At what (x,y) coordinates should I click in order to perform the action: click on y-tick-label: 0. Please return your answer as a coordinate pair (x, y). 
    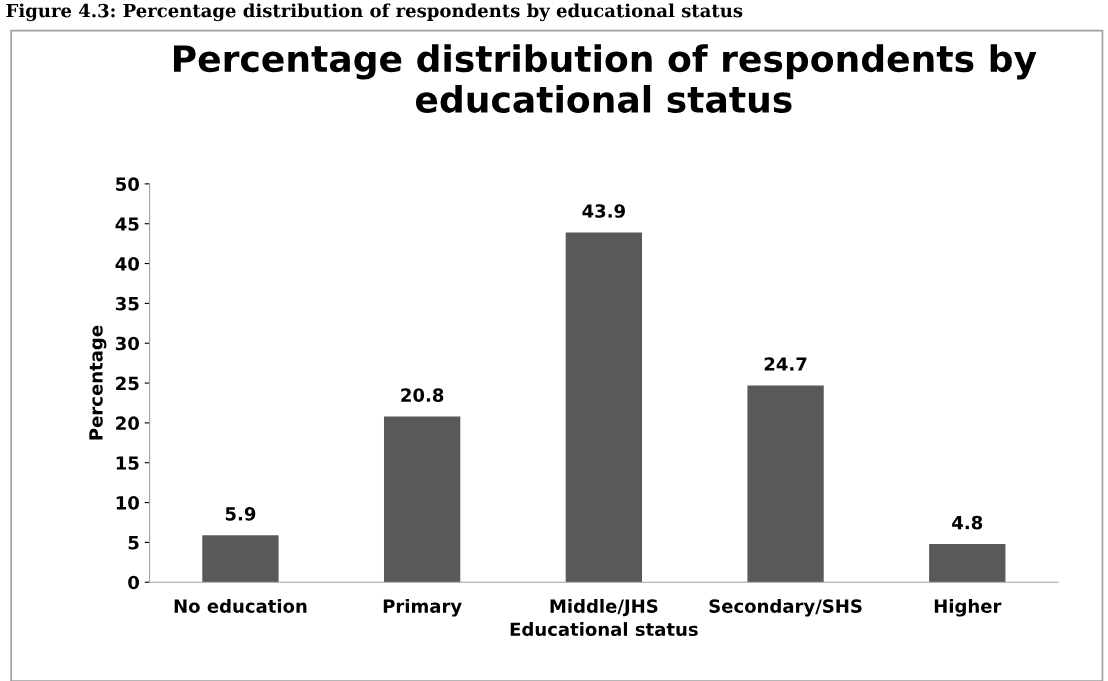
    Looking at the image, I should click on (133, 582).